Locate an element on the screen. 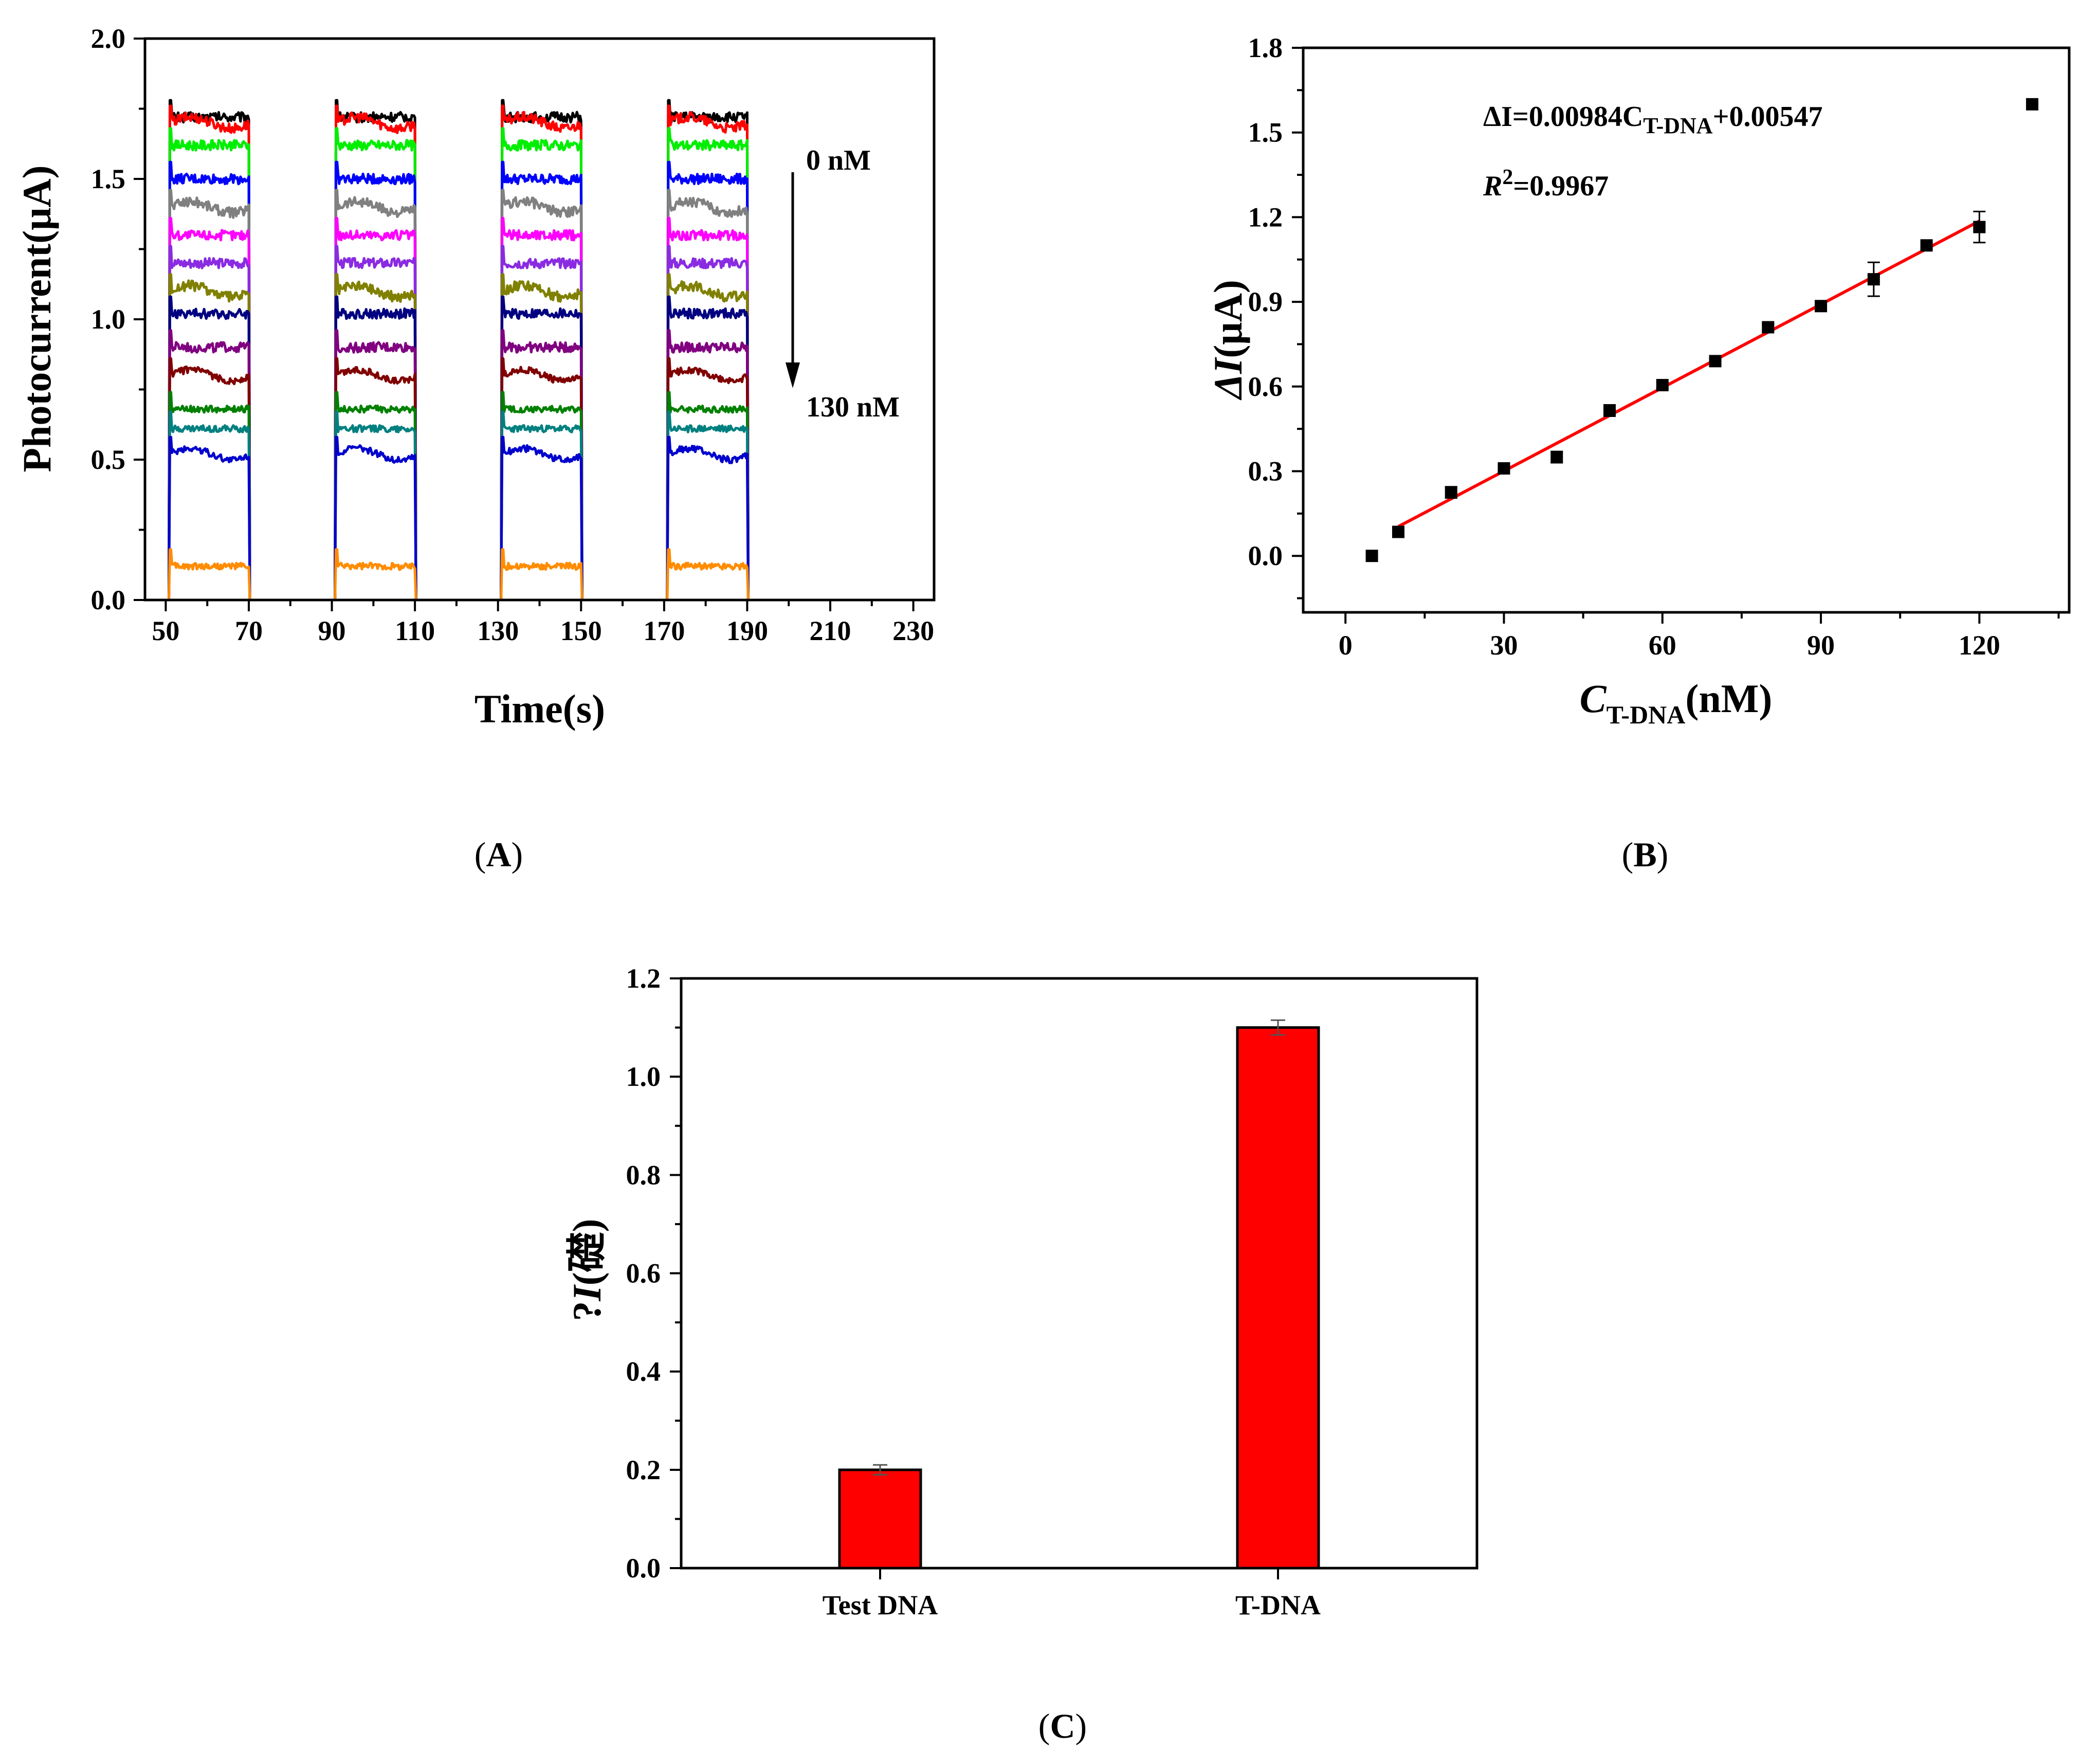  concentration-arrow-head is located at coordinates (793, 375).